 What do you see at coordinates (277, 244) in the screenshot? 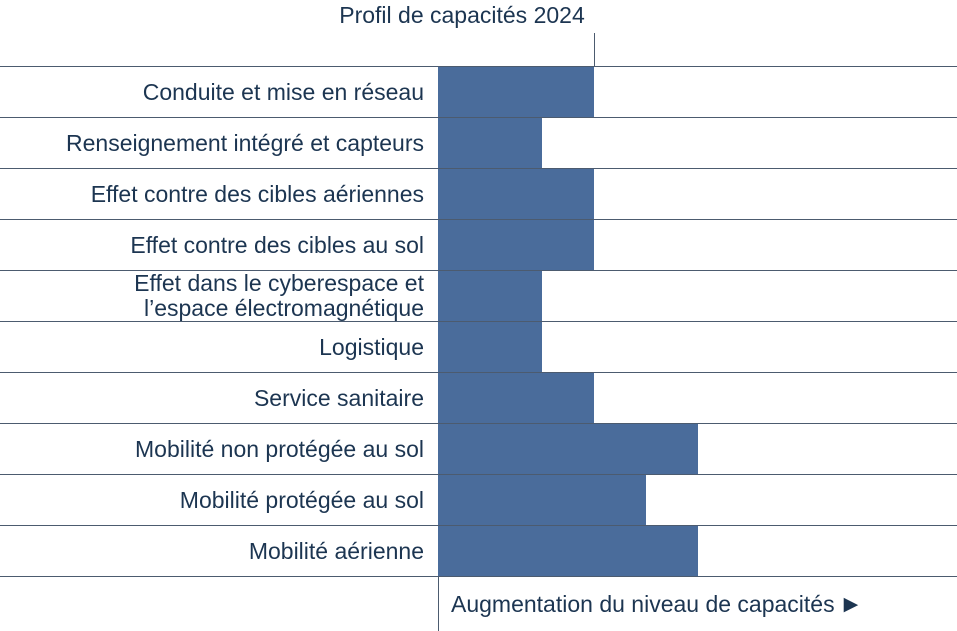
I see `category-label: Effet contre des cibles au sol` at bounding box center [277, 244].